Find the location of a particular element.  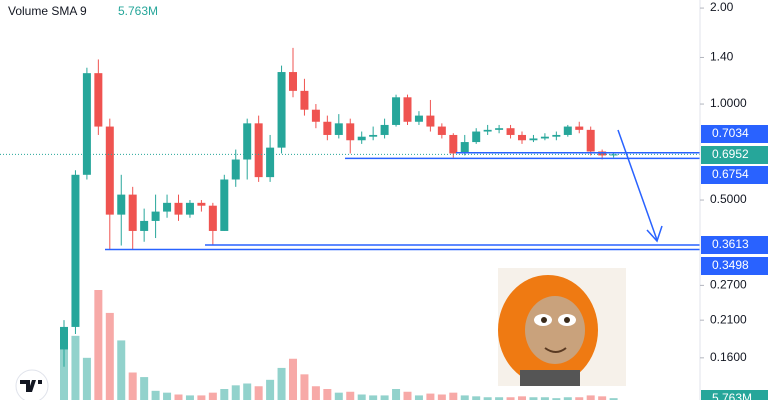

y-tick-label: 2.00 is located at coordinates (722, 7).